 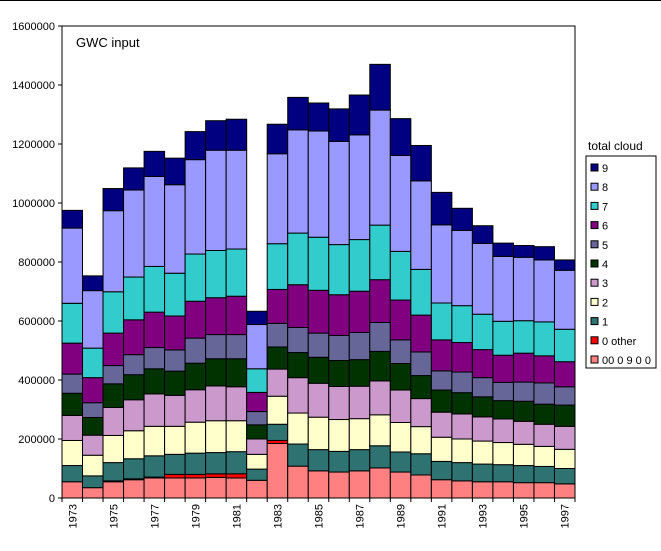 What do you see at coordinates (33, 204) in the screenshot?
I see `y-tick-label: 1000000` at bounding box center [33, 204].